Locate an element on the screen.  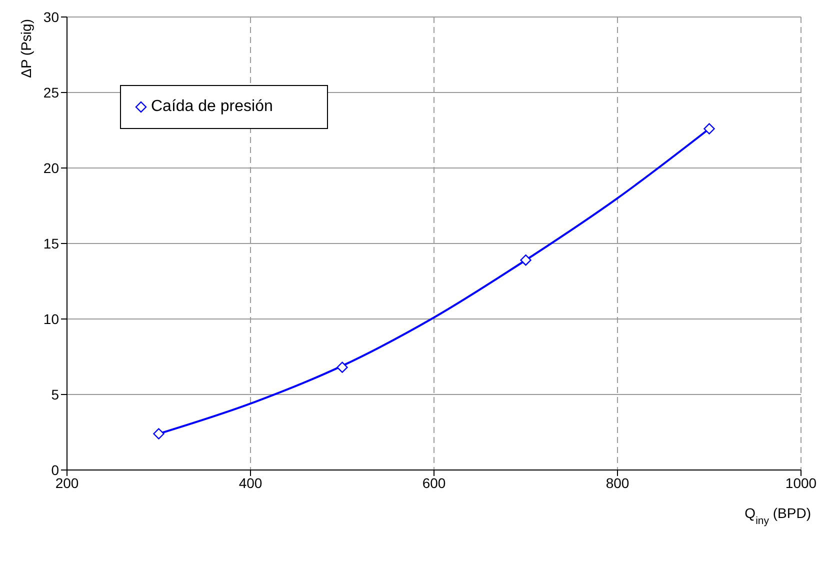
x-tick-label: 400 is located at coordinates (250, 482).